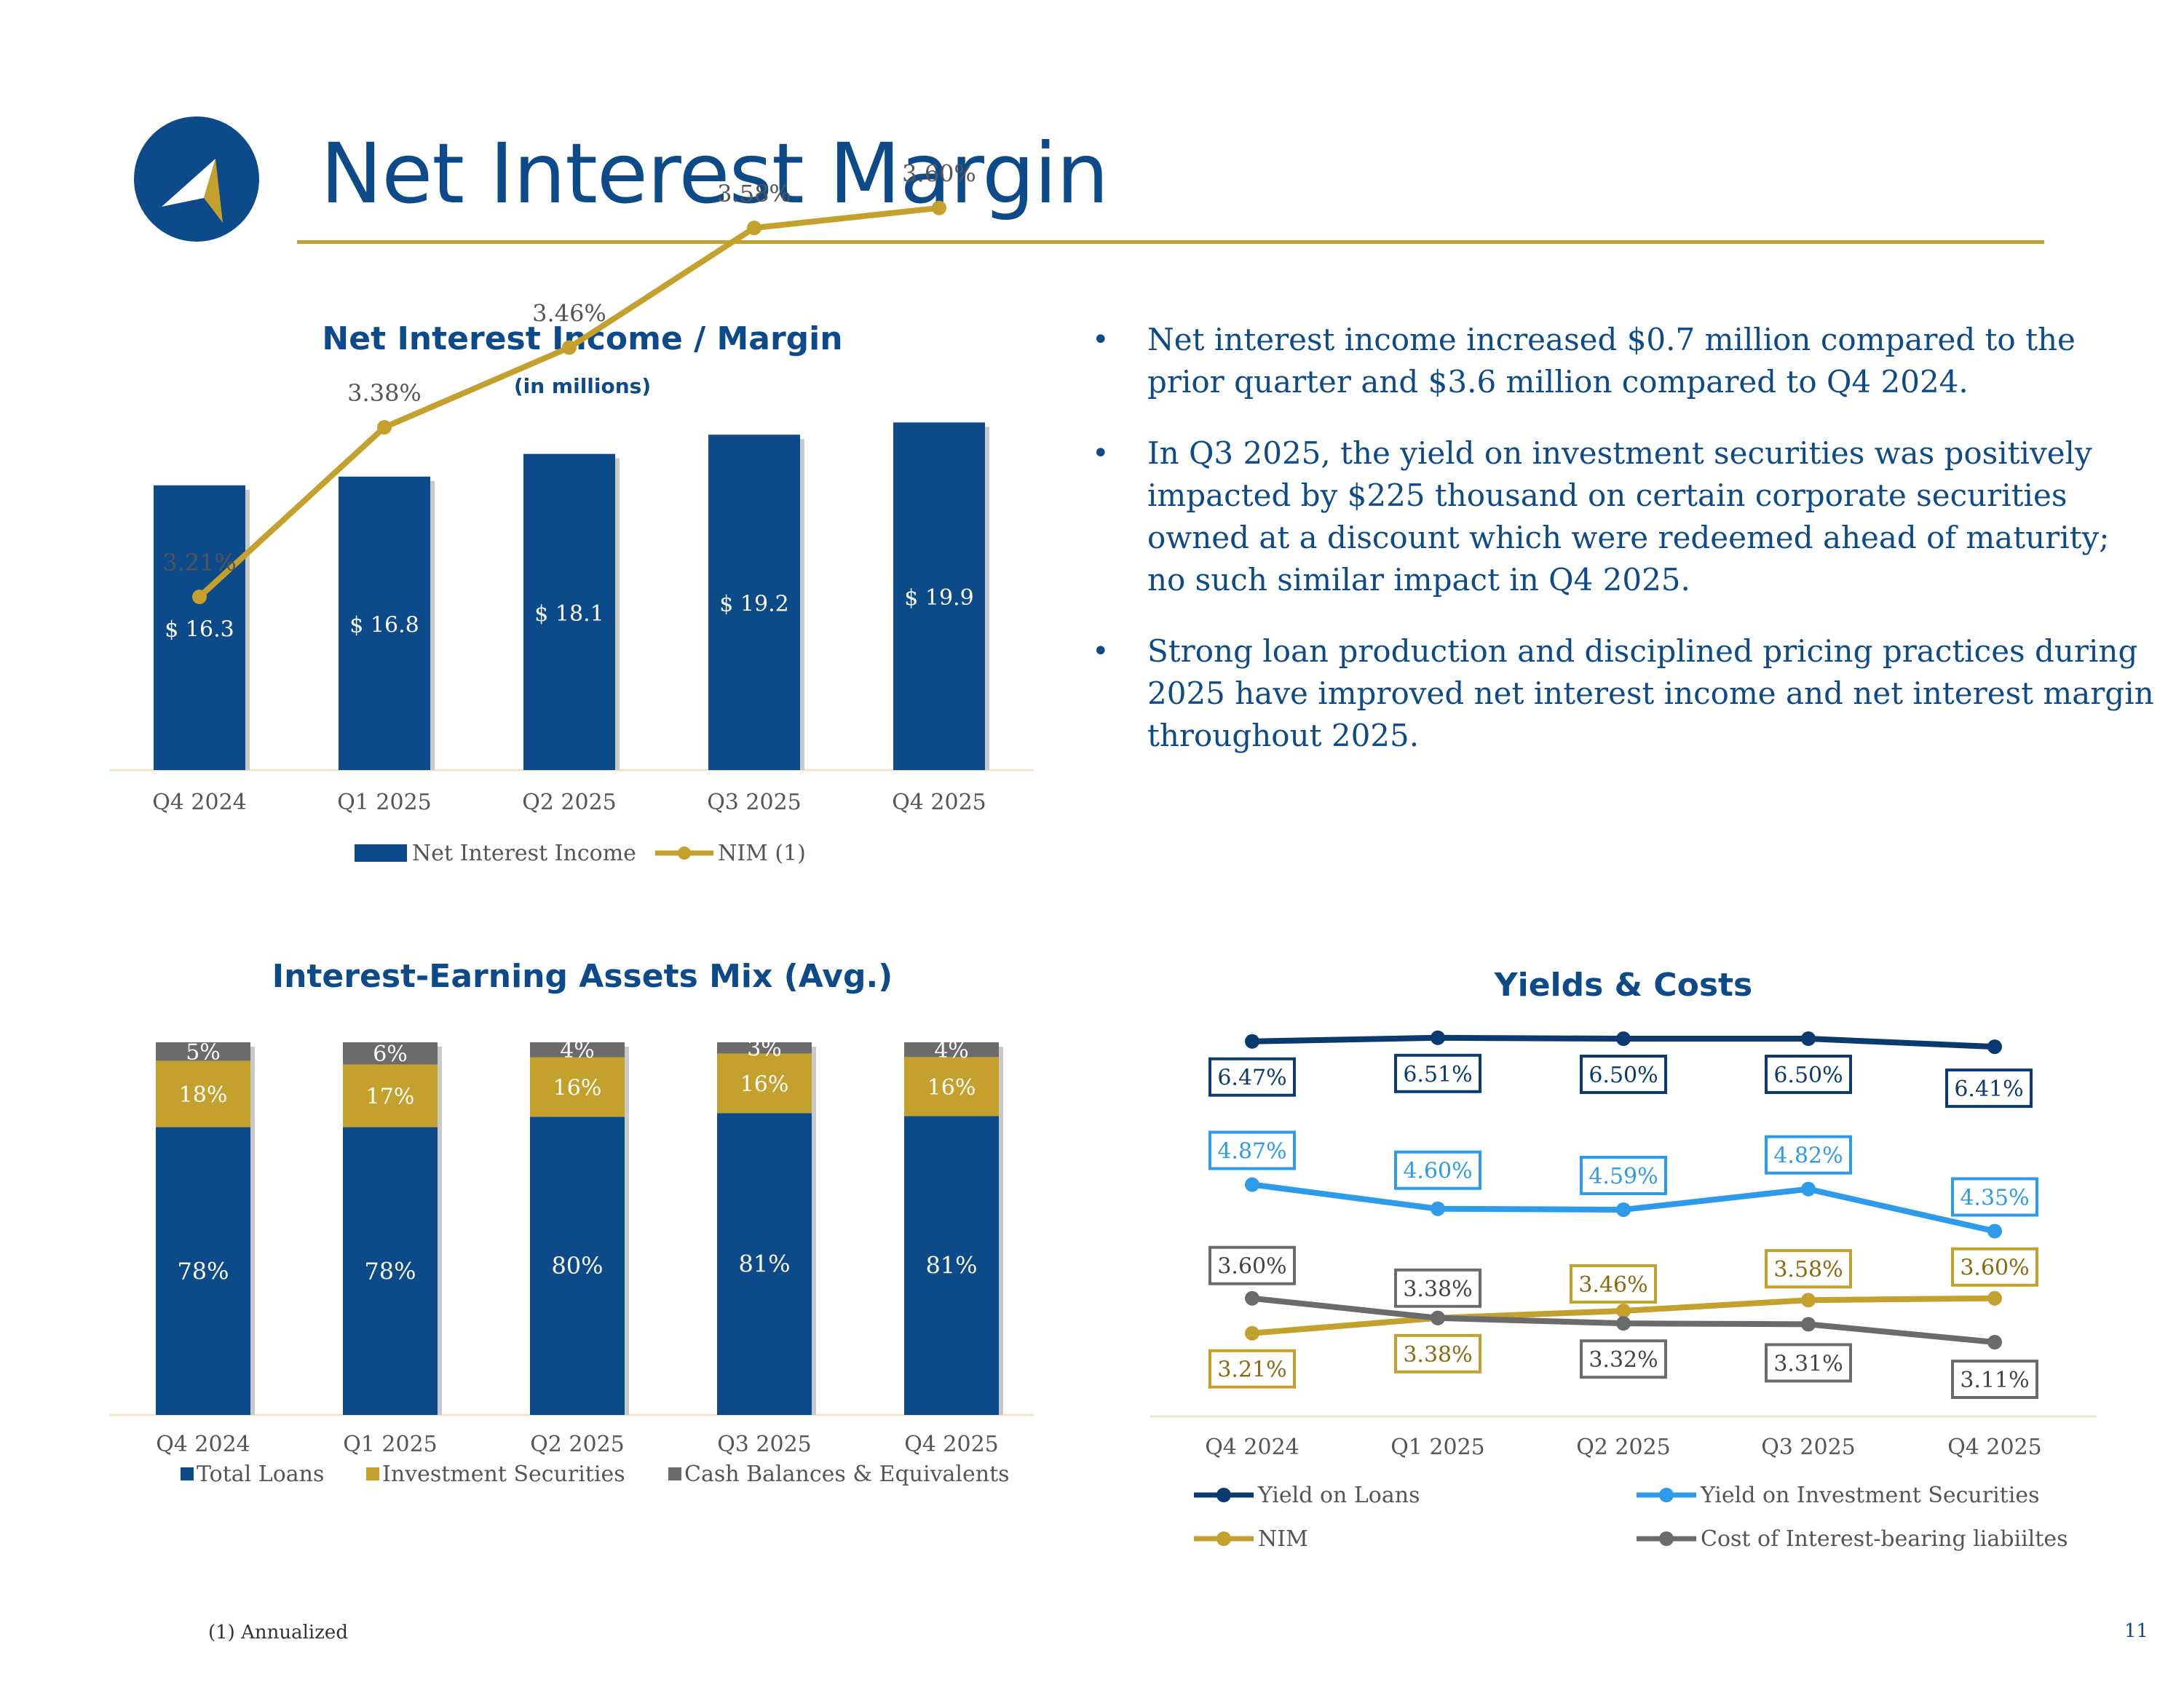 This screenshot has height=1685, width=2184. What do you see at coordinates (199, 562) in the screenshot?
I see `nim-data-label: 3.21%` at bounding box center [199, 562].